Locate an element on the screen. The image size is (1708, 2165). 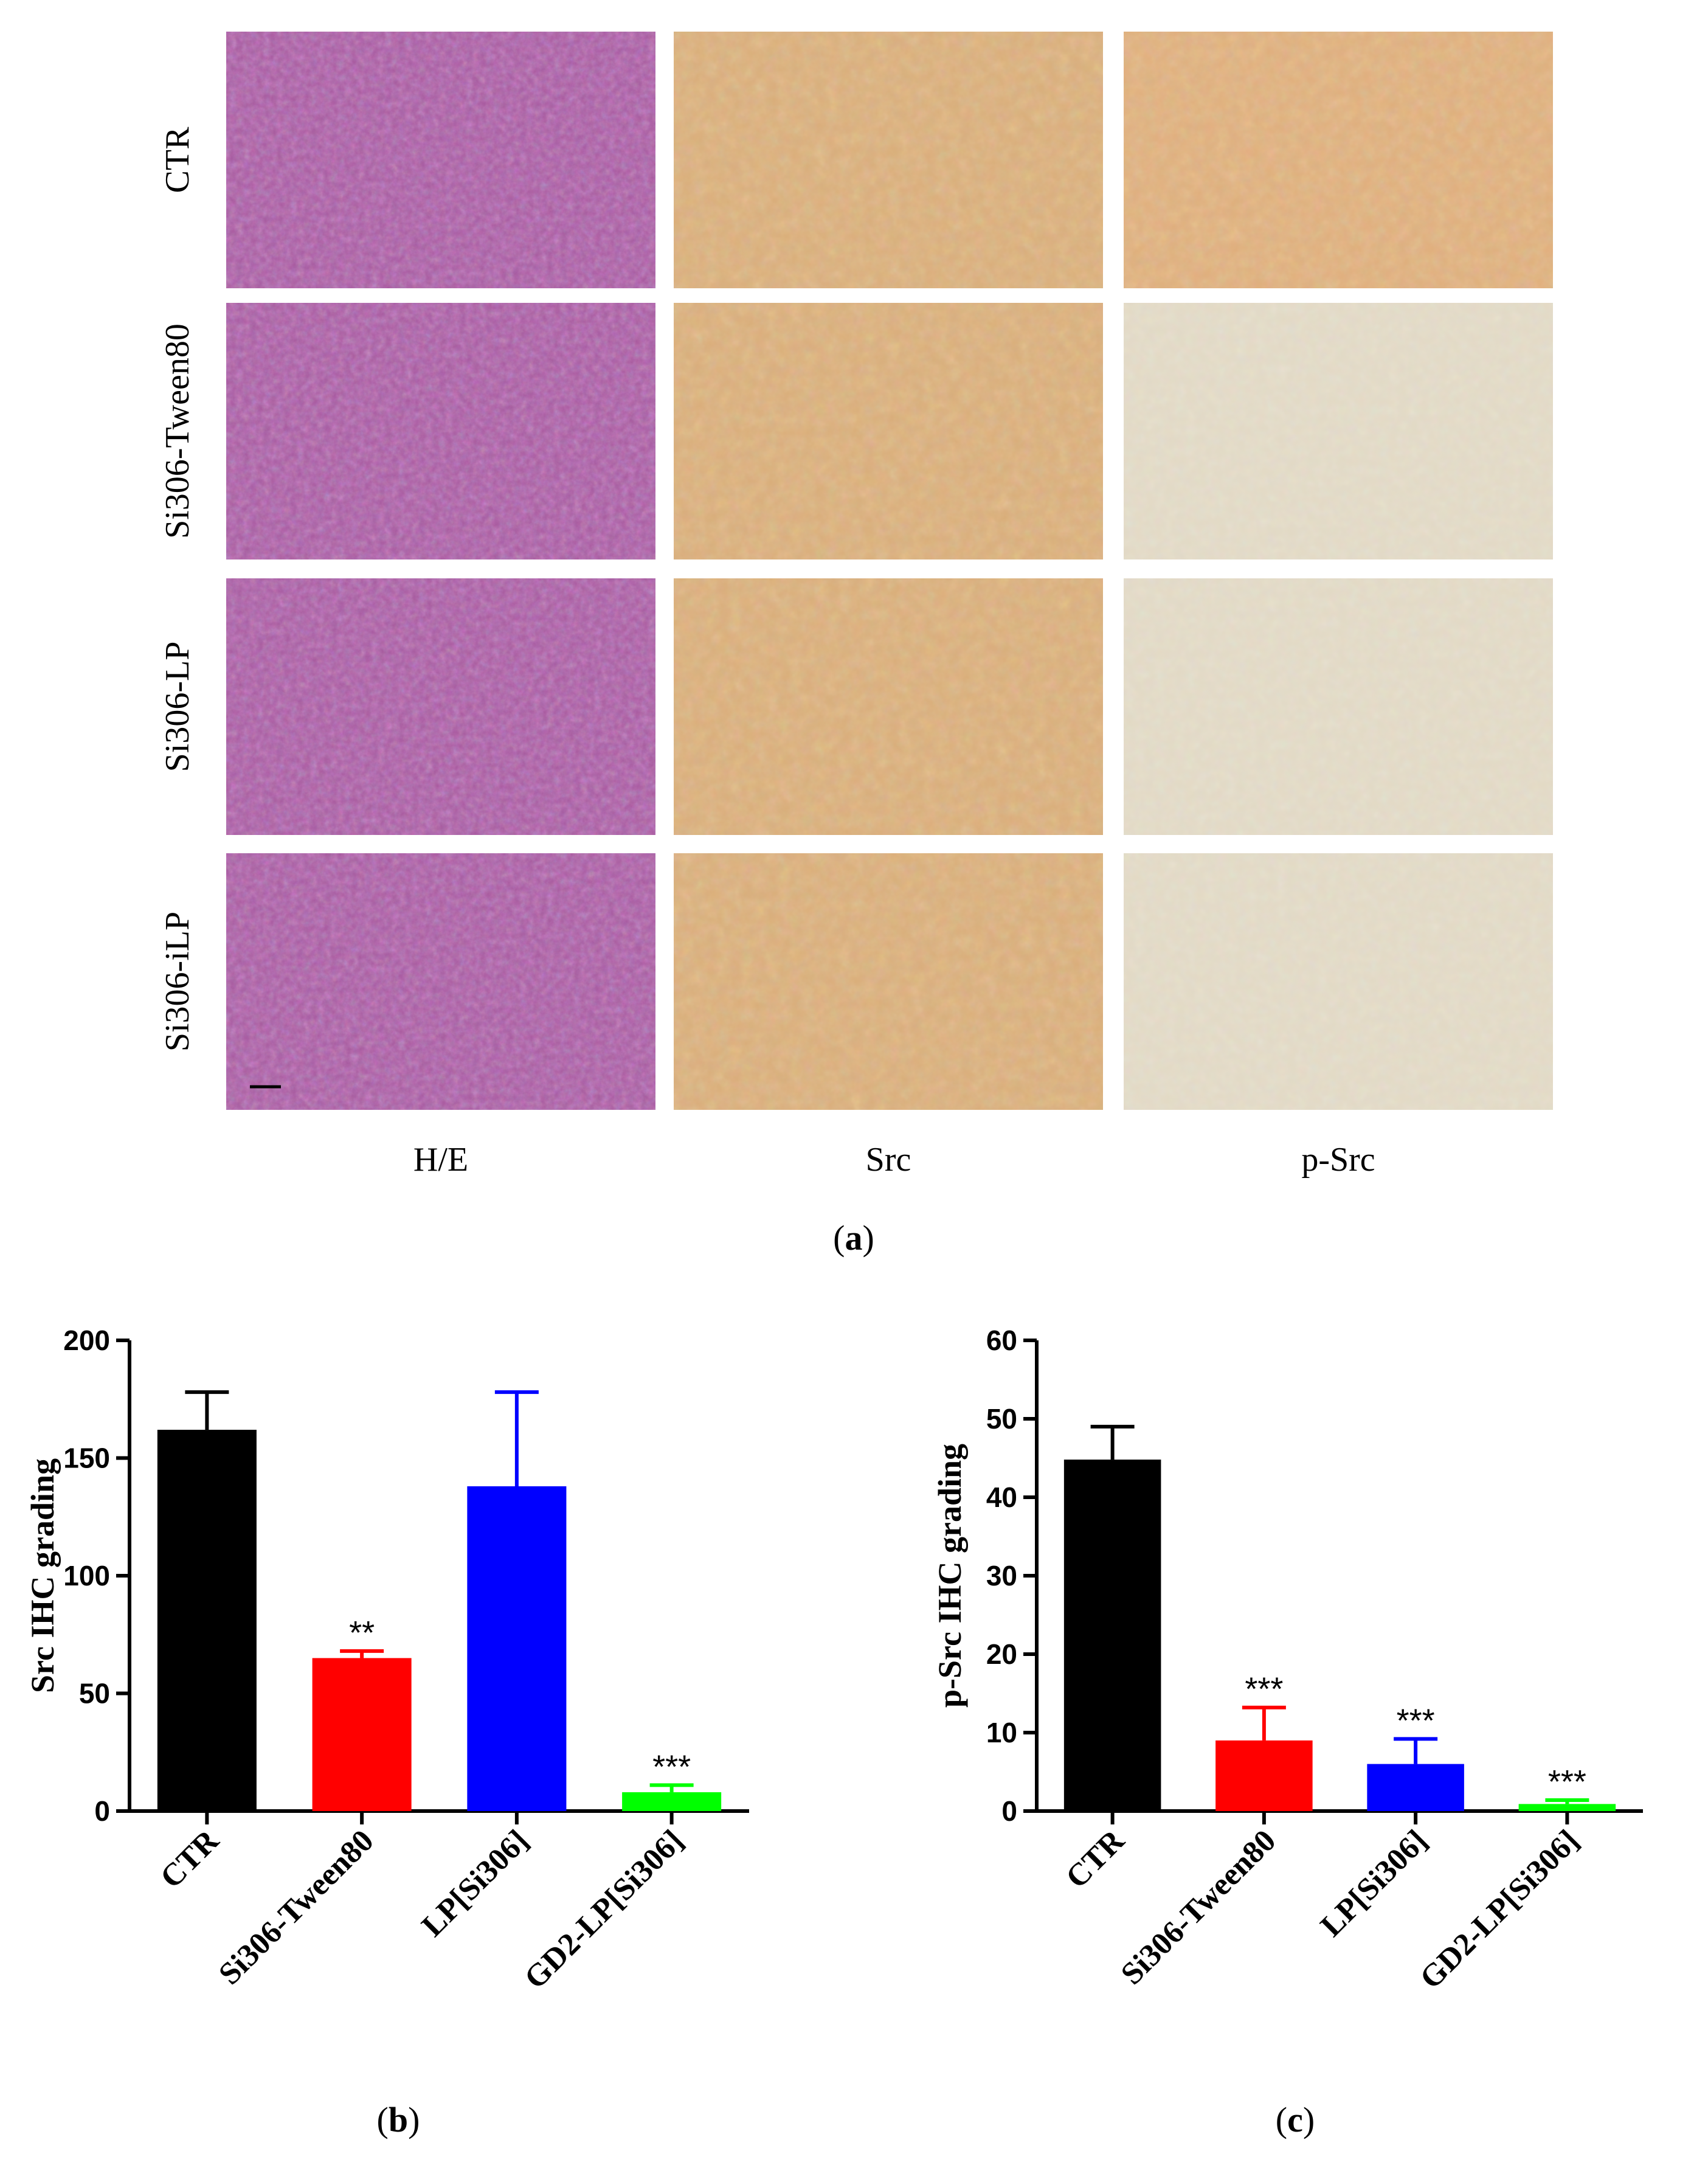
panel-a-label: (a) is located at coordinates (854, 1238).